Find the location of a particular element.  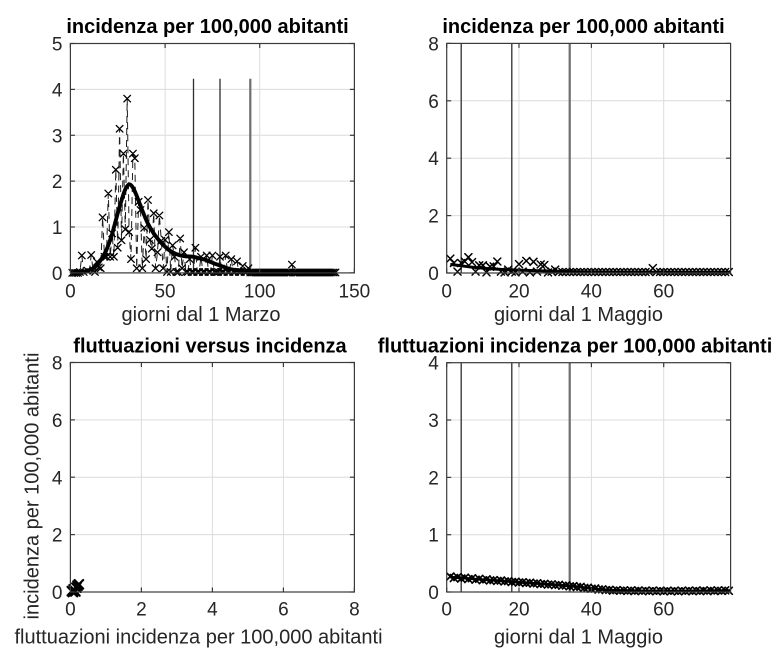

svg-text: 150 is located at coordinates (355, 292).